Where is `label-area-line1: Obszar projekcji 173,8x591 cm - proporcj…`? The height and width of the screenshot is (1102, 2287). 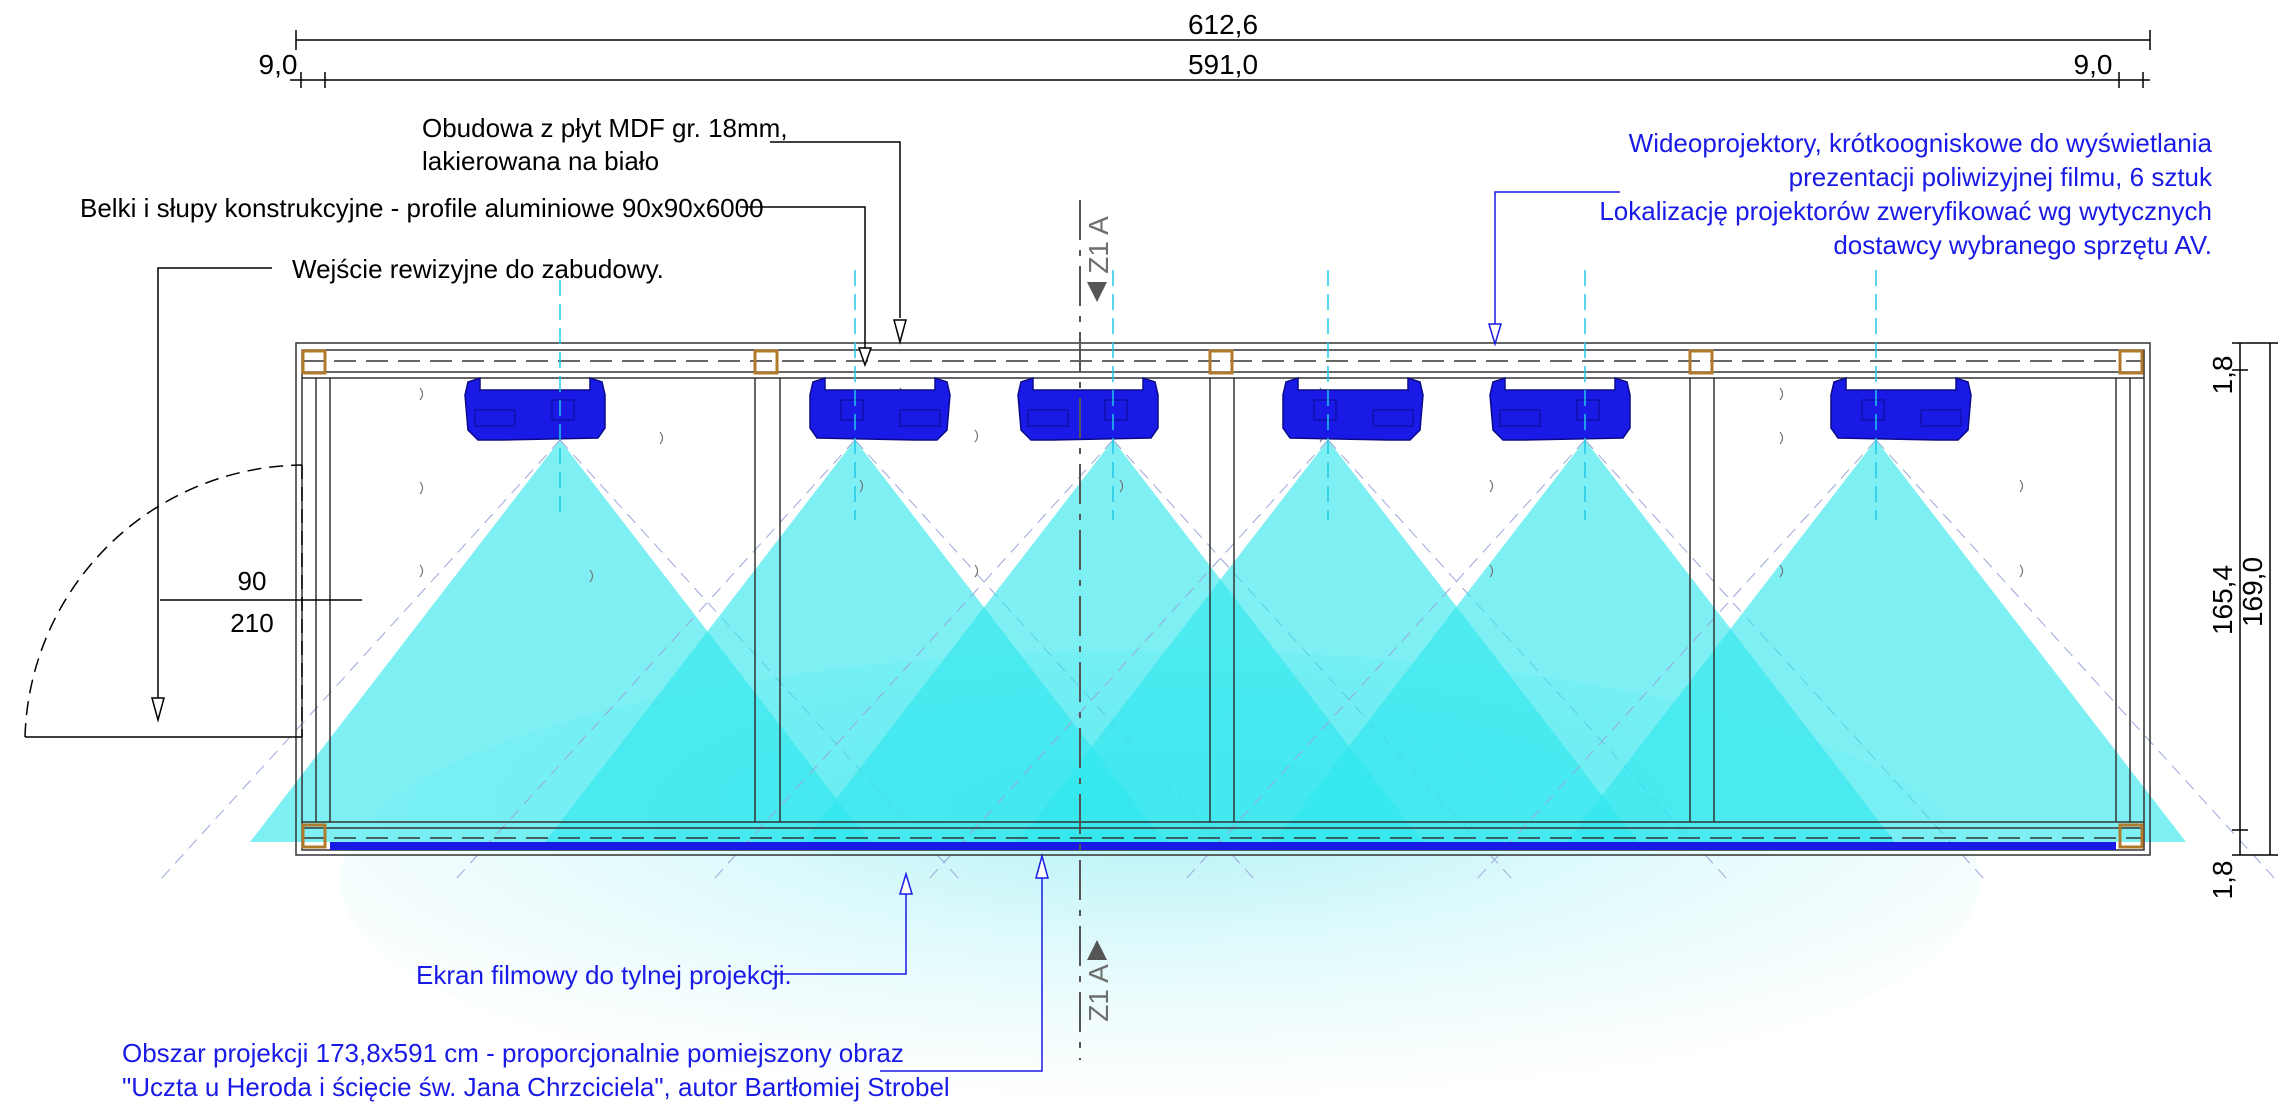 label-area-line1: Obszar projekcji 173,8x591 cm - proporcj… is located at coordinates (513, 1053).